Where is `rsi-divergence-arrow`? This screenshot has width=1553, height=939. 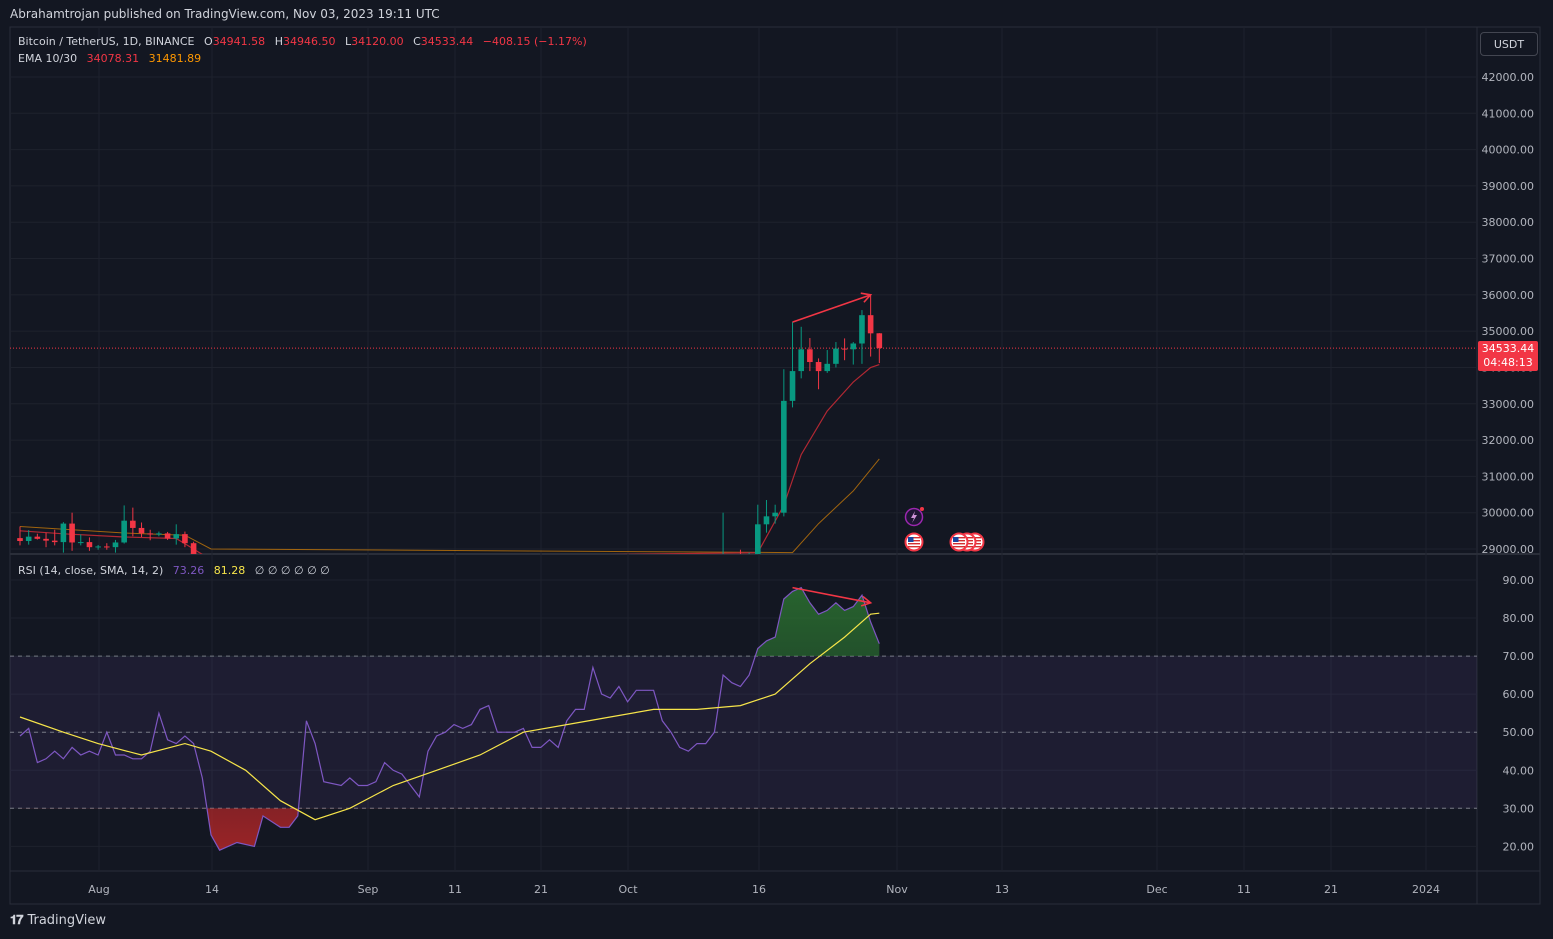
rsi-divergence-arrow is located at coordinates (832, 596).